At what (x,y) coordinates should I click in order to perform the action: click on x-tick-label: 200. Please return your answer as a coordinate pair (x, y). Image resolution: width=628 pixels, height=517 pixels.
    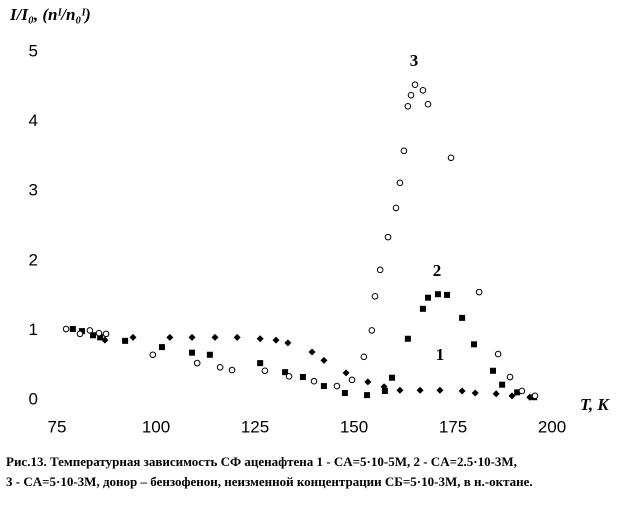
    Looking at the image, I should click on (552, 426).